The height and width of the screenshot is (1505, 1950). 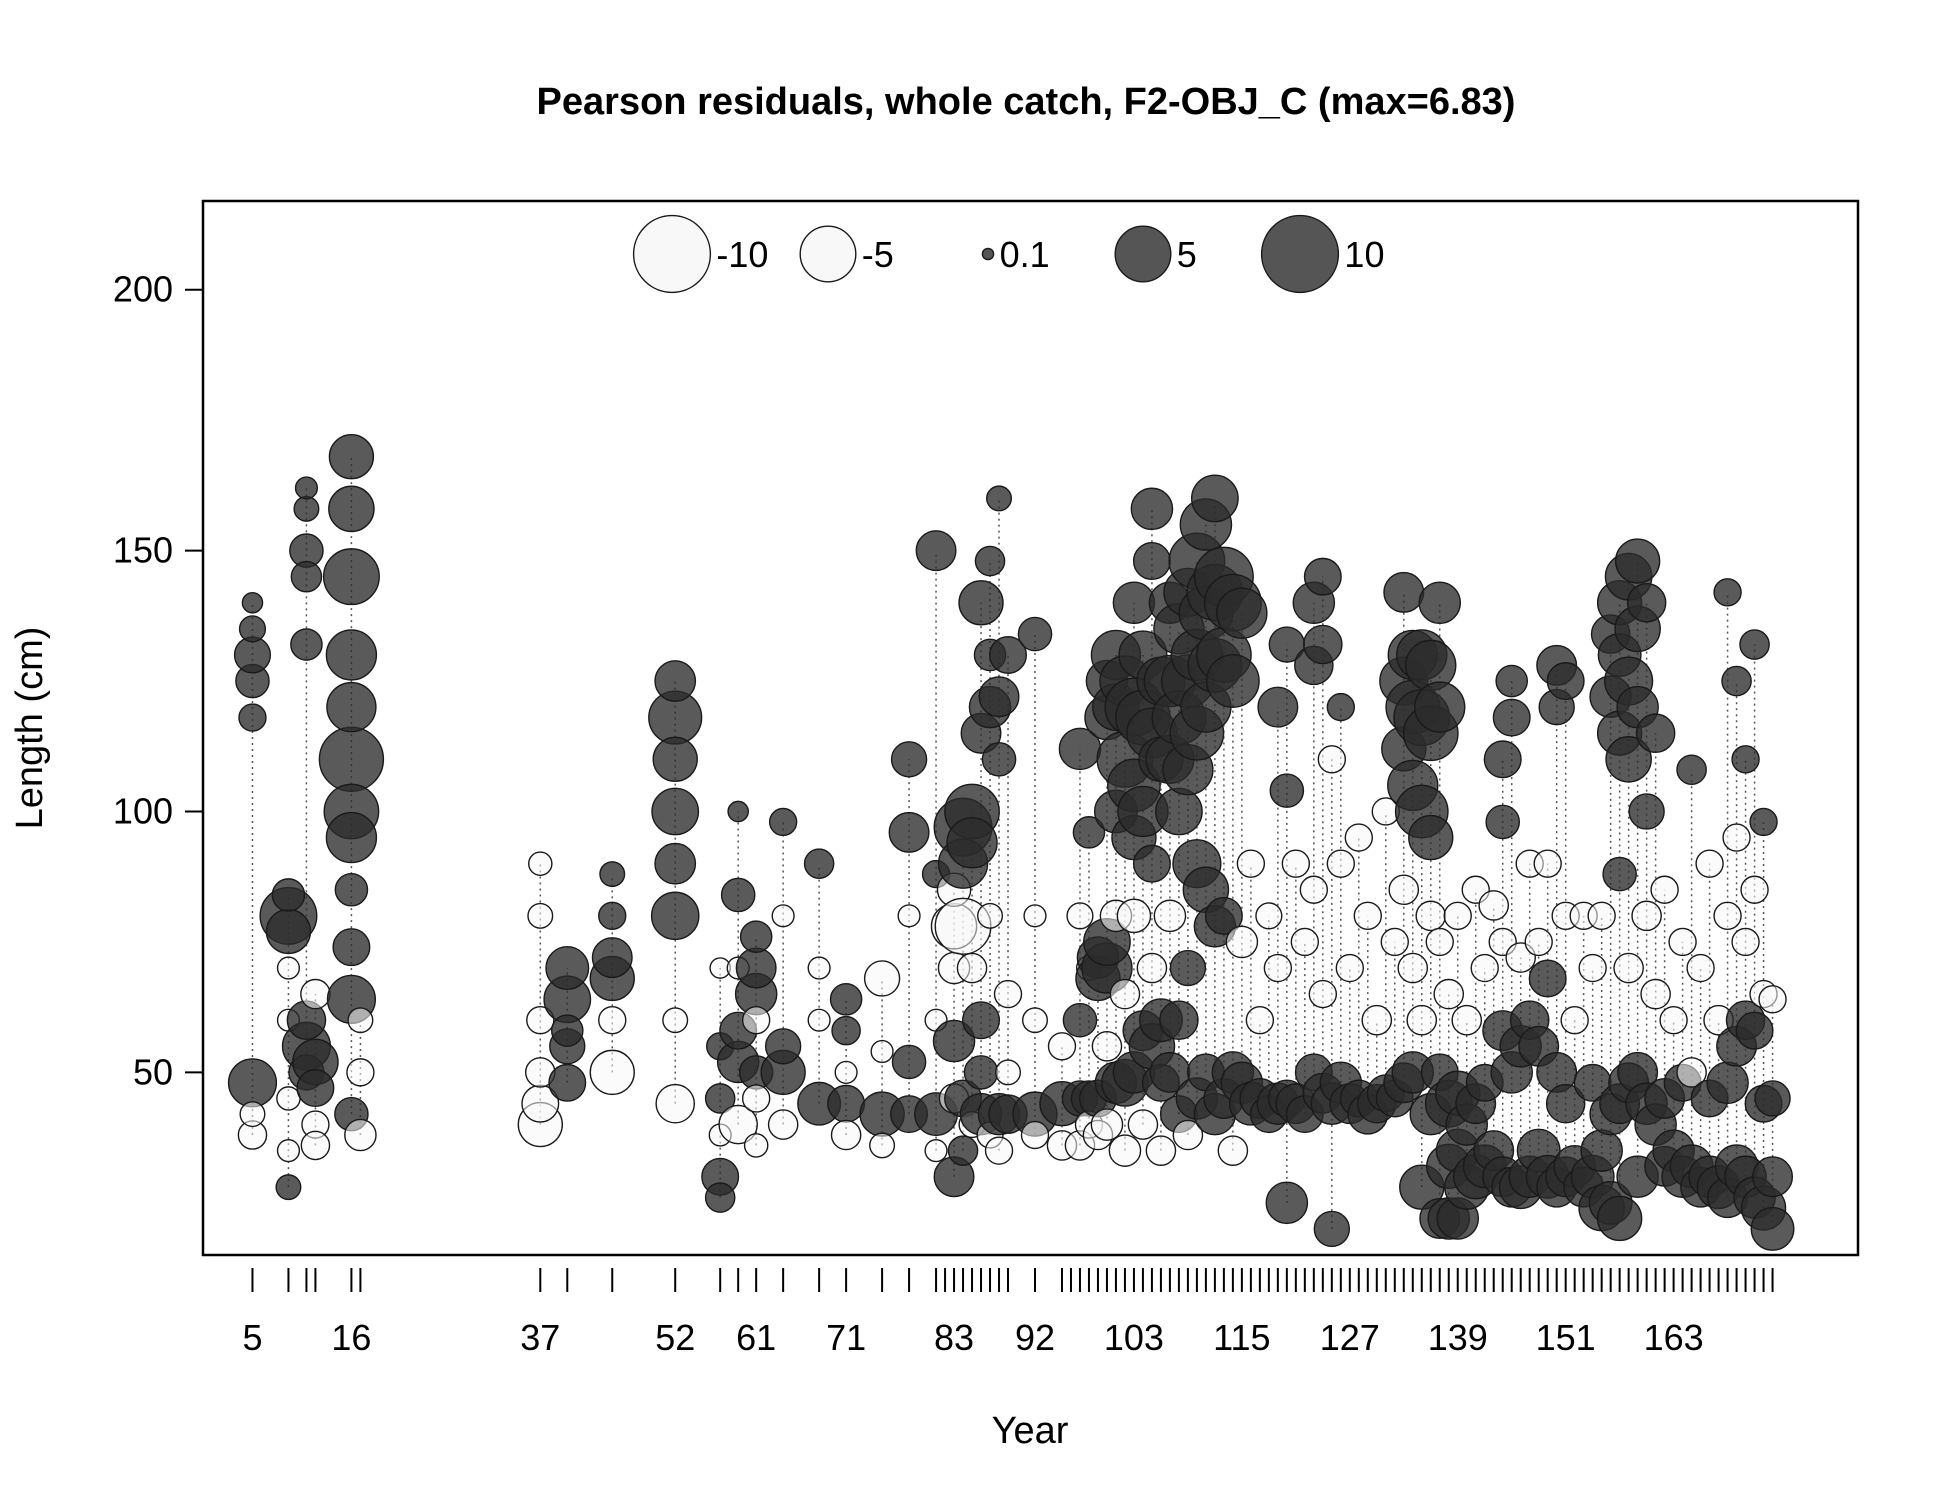 What do you see at coordinates (878, 254) in the screenshot?
I see `legend-label: -5` at bounding box center [878, 254].